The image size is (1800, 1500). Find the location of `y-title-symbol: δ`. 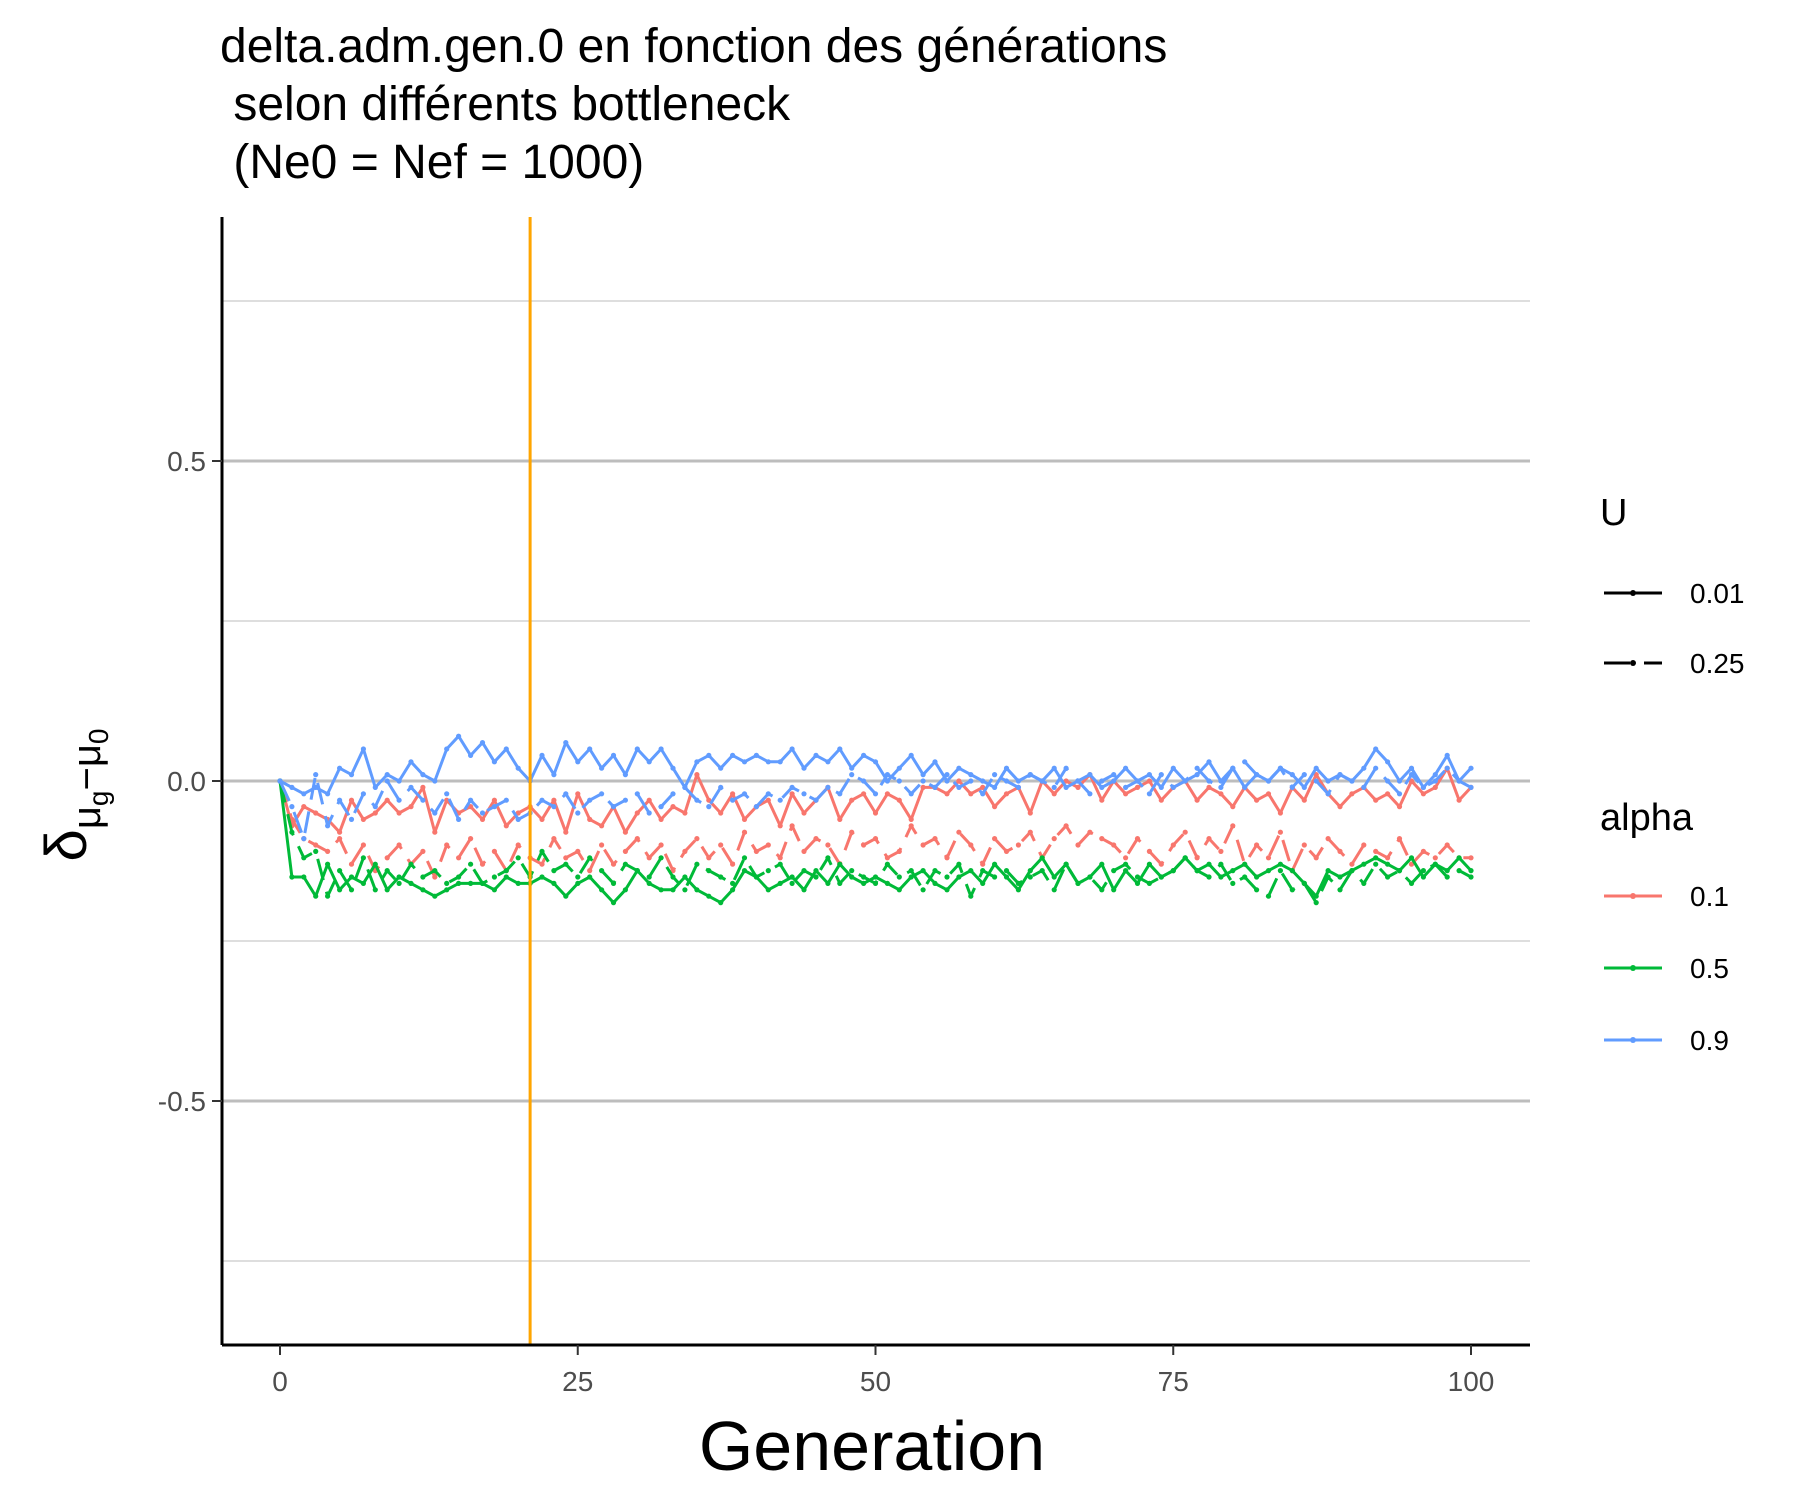

y-title-symbol: δ is located at coordinates (66, 845).